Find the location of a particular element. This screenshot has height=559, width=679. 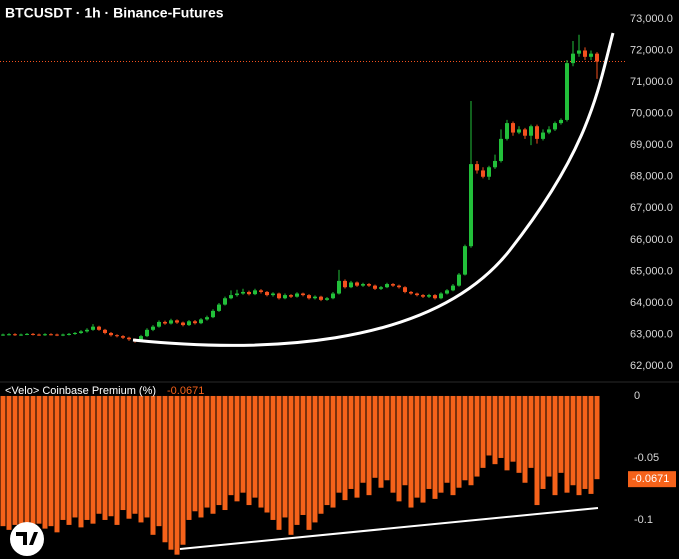

trendline-annotation is located at coordinates (389, 528).